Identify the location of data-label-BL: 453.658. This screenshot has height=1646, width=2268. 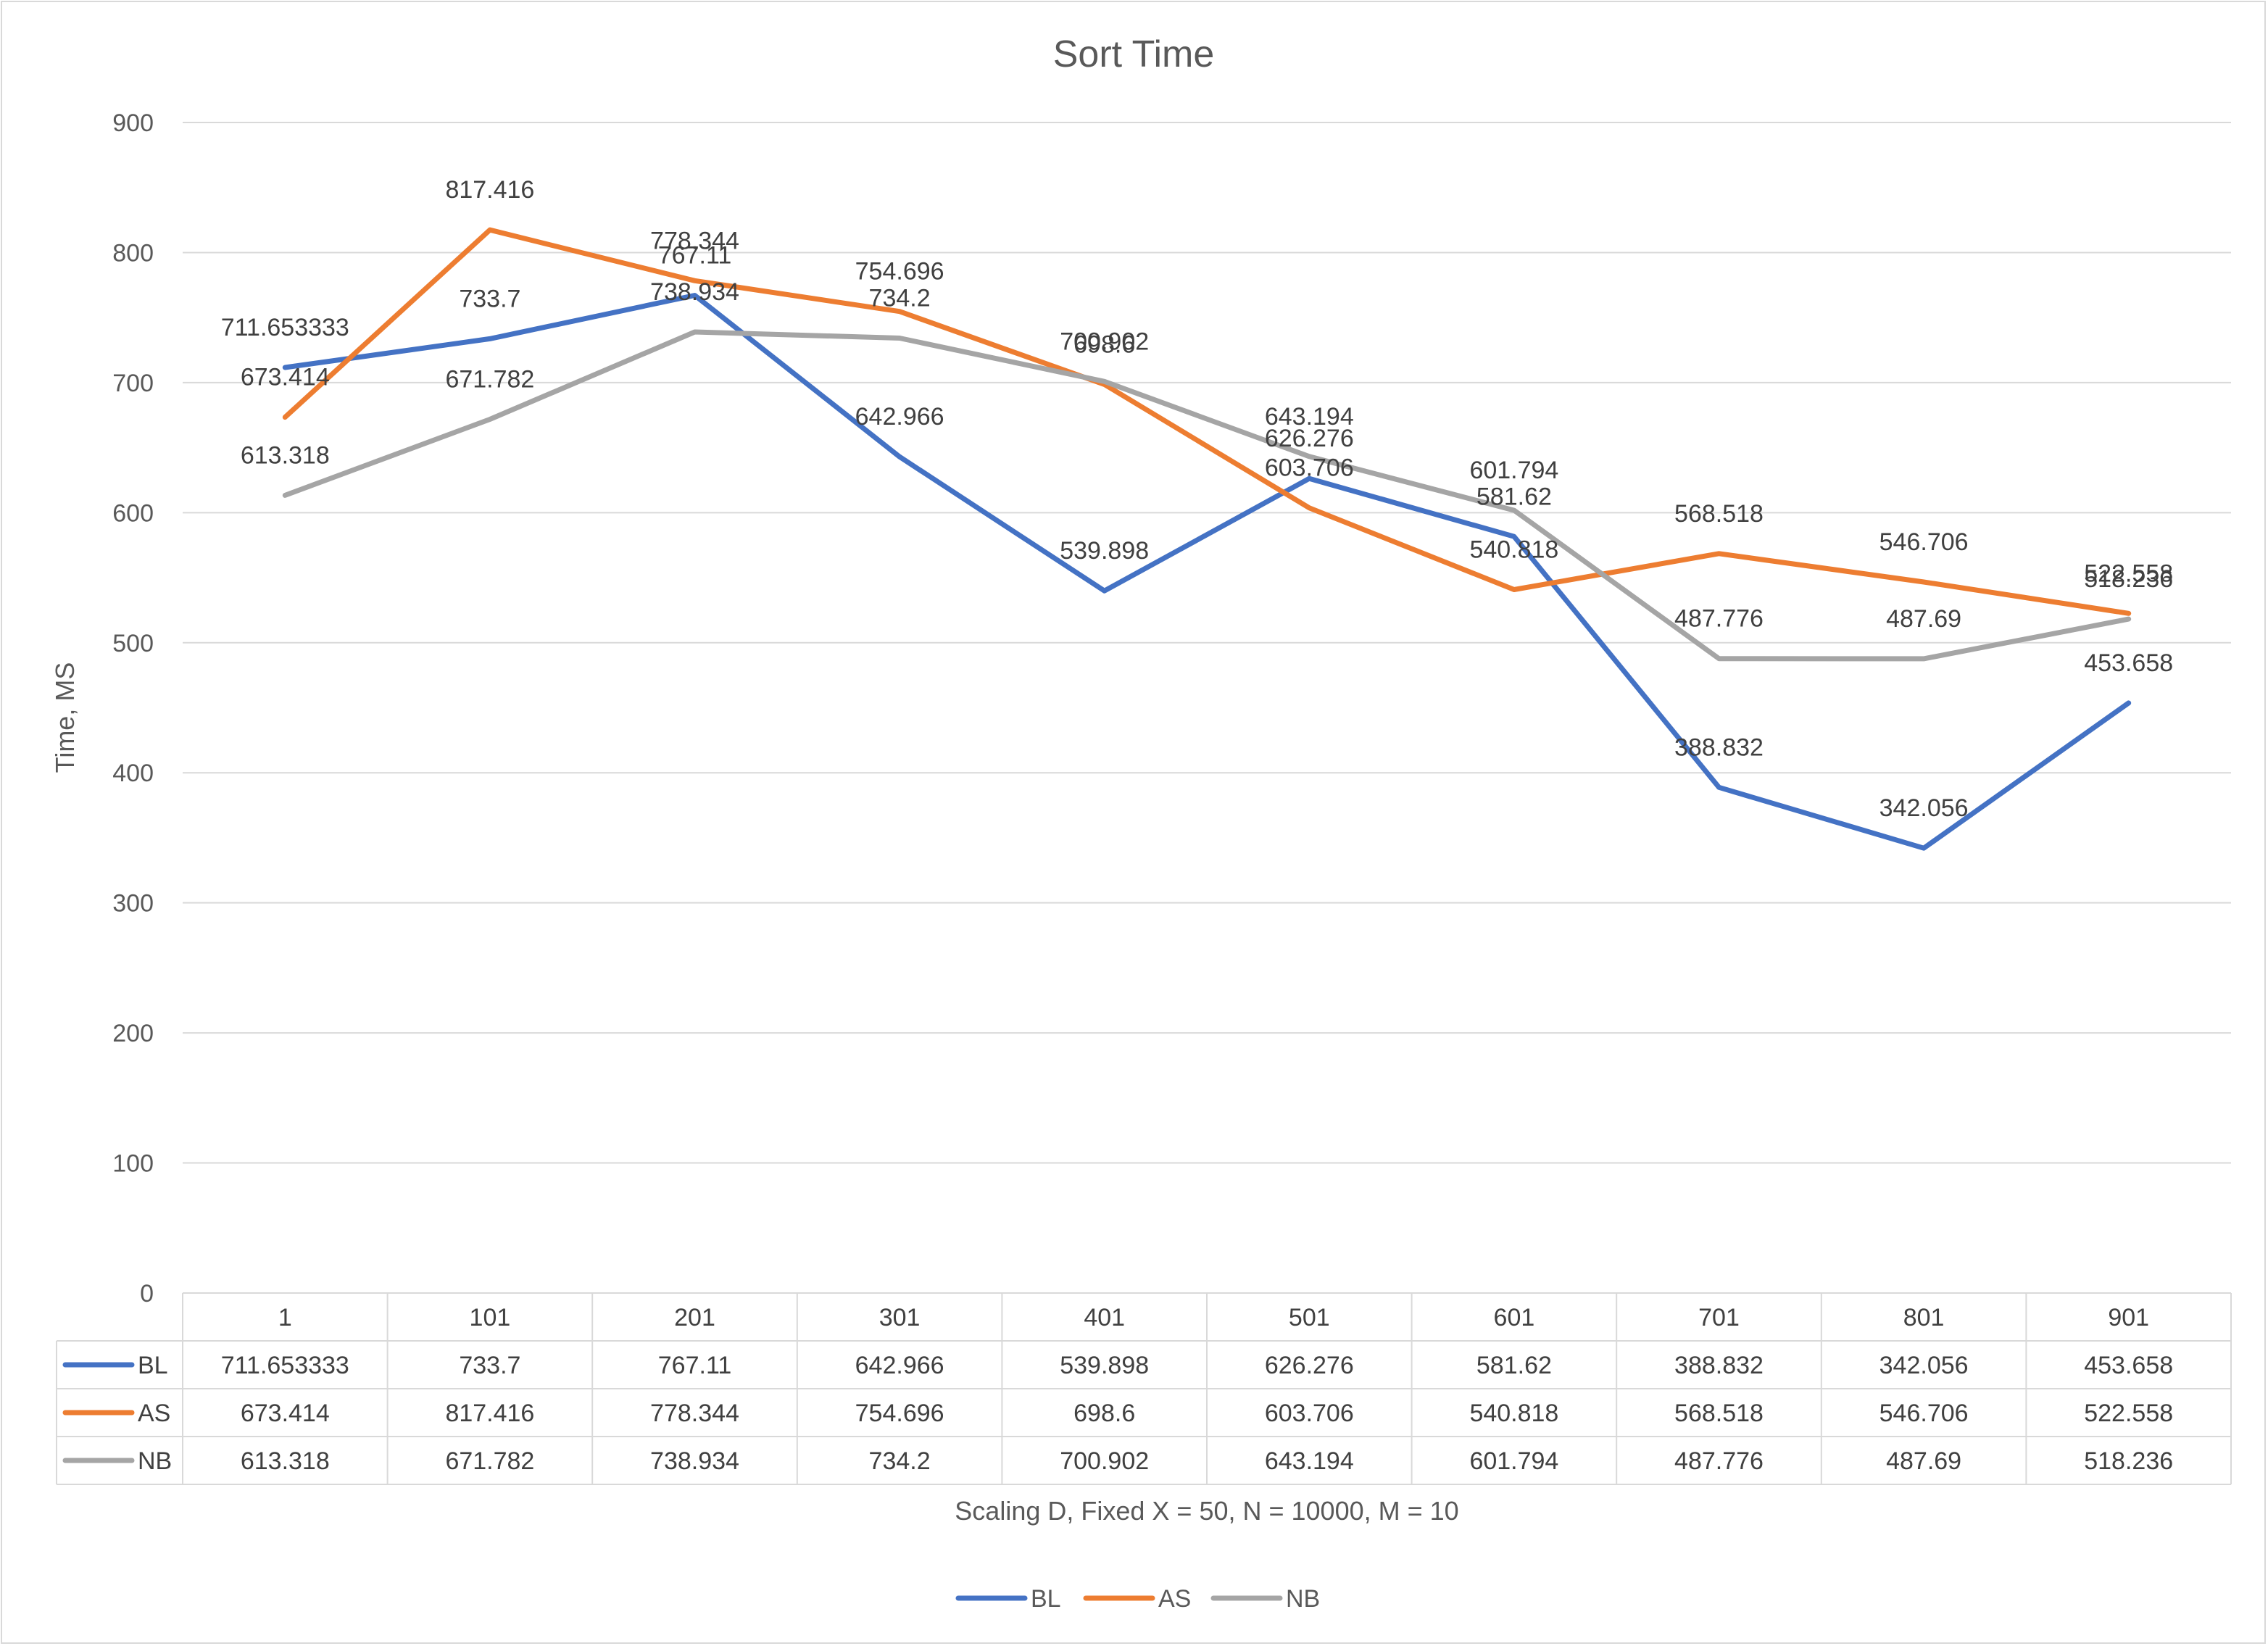
(2128, 663).